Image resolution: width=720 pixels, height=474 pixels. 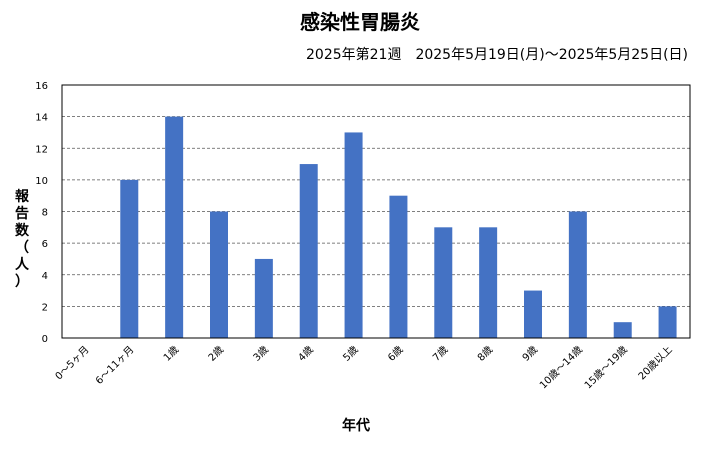 I want to click on x-tick-label: 3歳, so click(x=261, y=354).